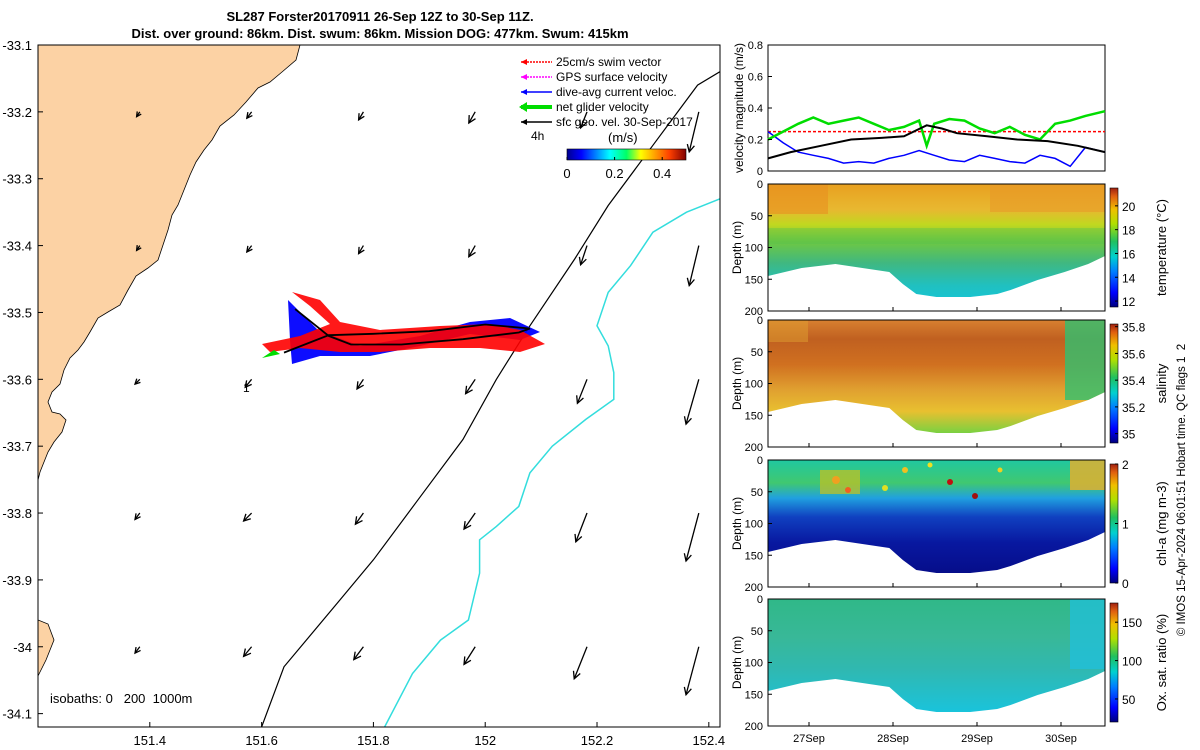 The height and width of the screenshot is (750, 1200). I want to click on legend-entry-geo: sfc geo. vel. 30-Sep-2017, so click(607, 122).